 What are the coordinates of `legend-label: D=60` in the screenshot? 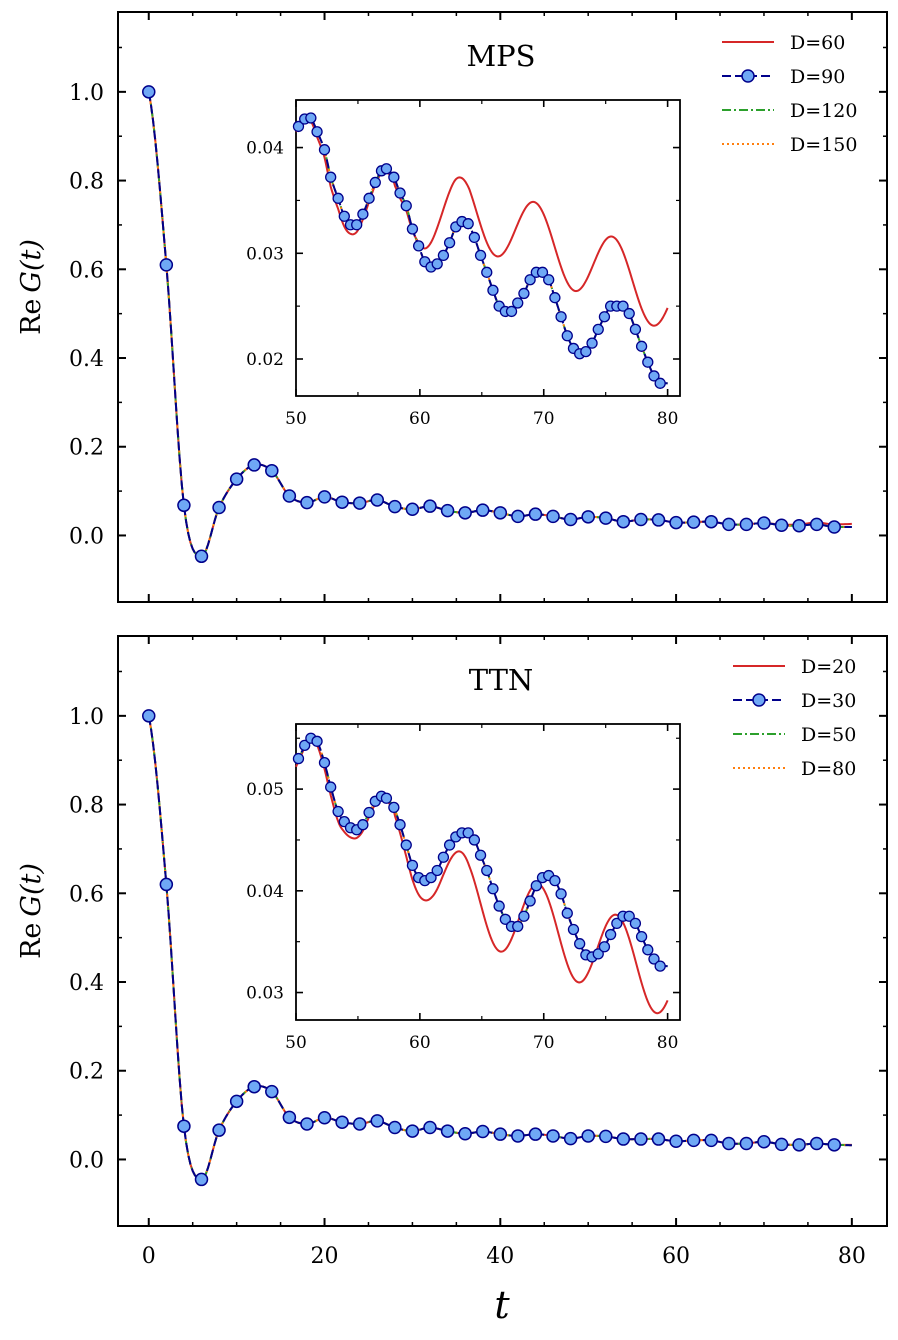 It's located at (817, 43).